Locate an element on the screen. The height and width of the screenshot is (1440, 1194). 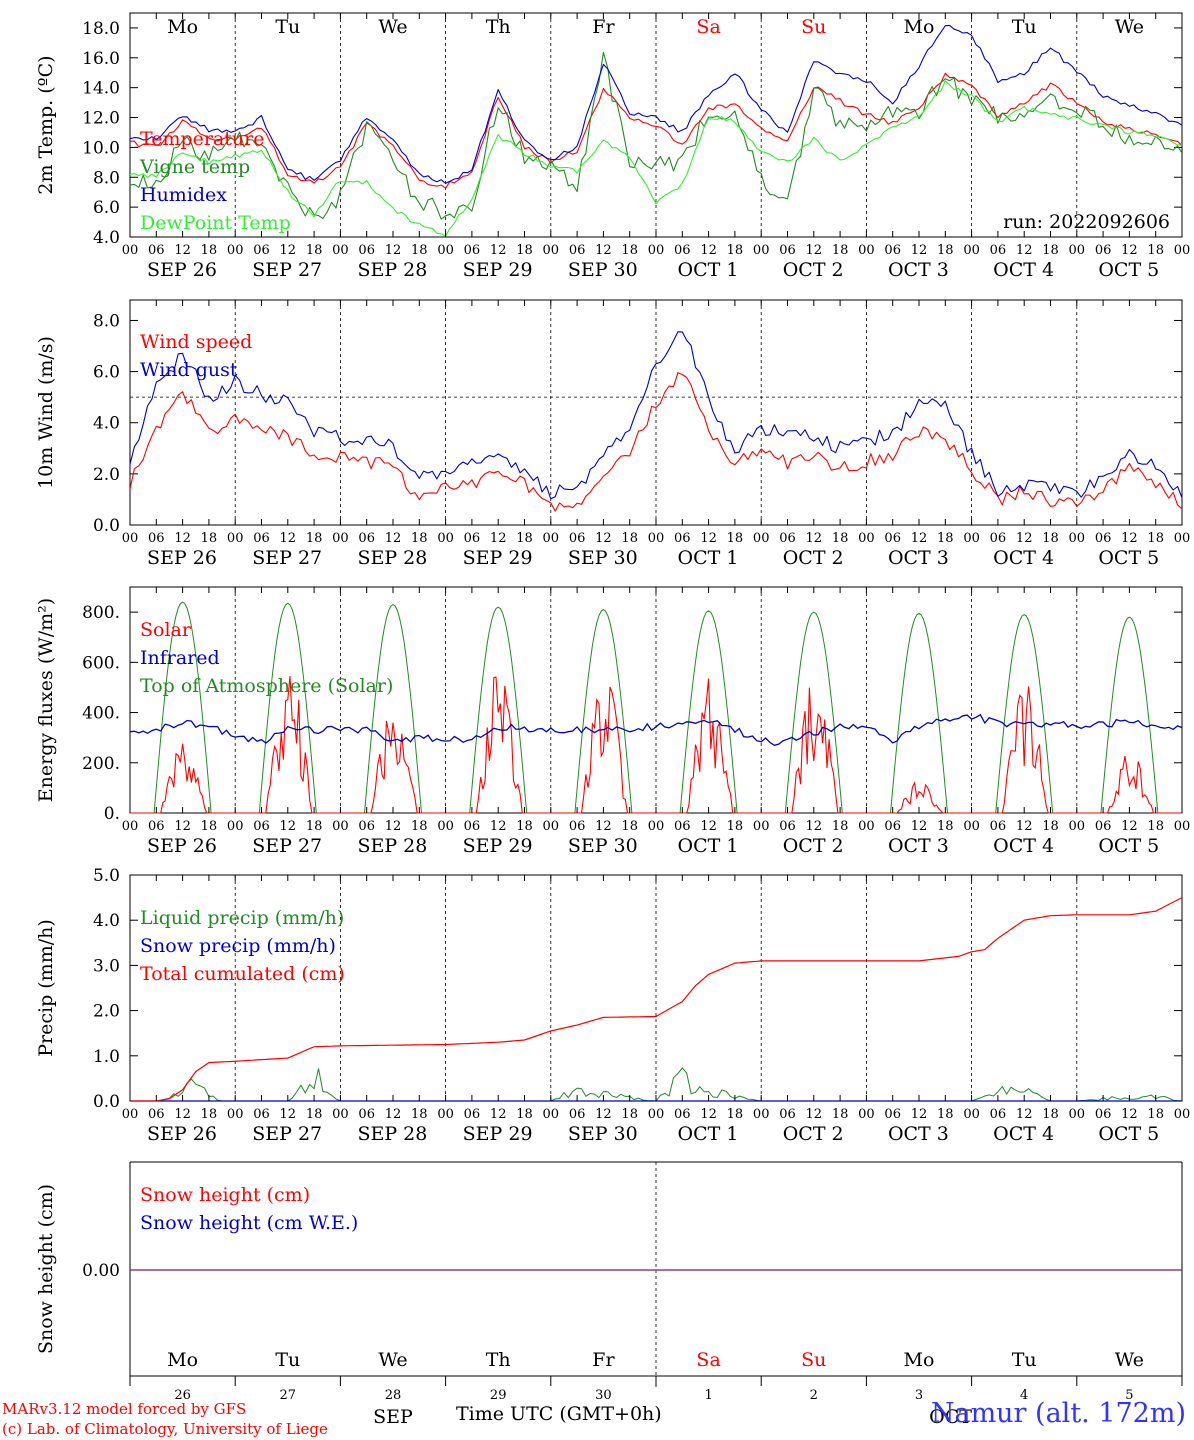
weekday-label: Sa is located at coordinates (708, 27).